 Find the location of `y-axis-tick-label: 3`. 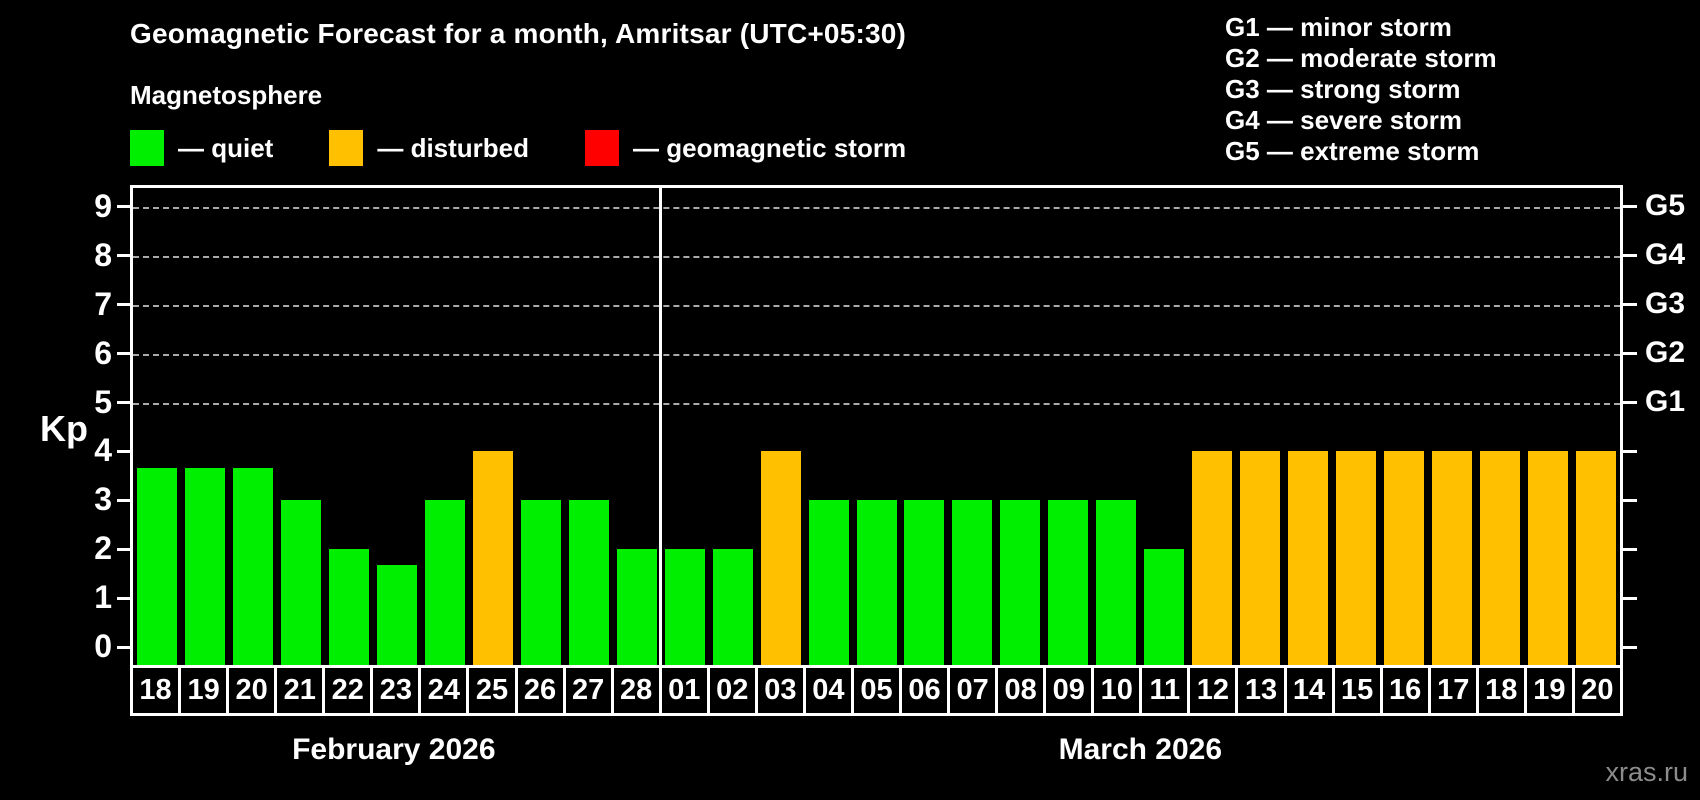

y-axis-tick-label: 3 is located at coordinates (103, 499).